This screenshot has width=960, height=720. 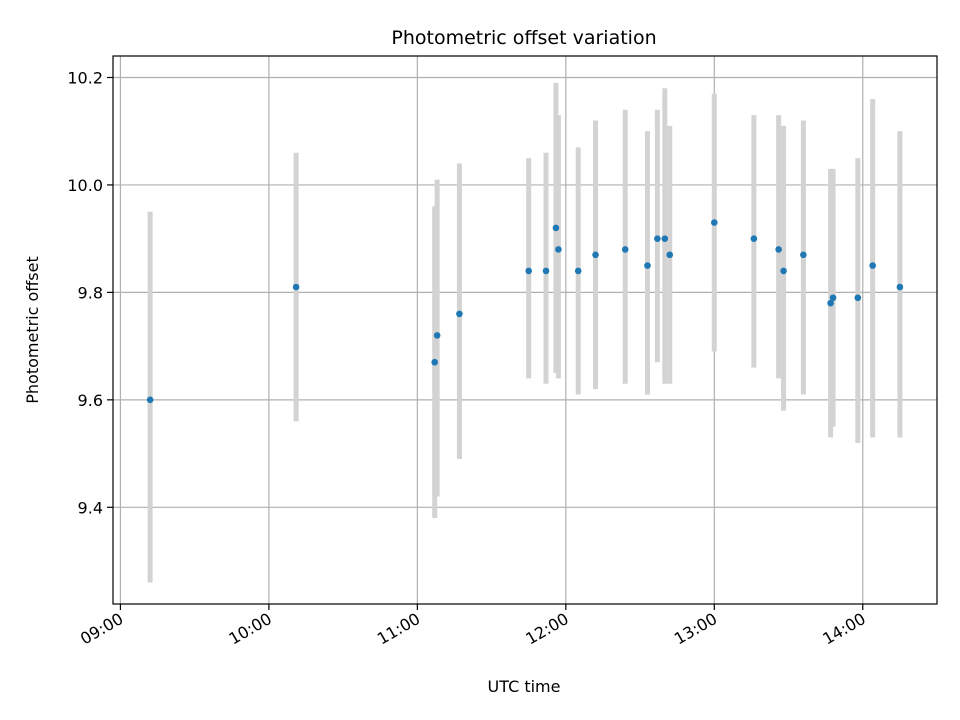 What do you see at coordinates (473, 626) in the screenshot?
I see `x-axis-ticks: 09:00 10:00 11:00 12:00 13:00 14:00` at bounding box center [473, 626].